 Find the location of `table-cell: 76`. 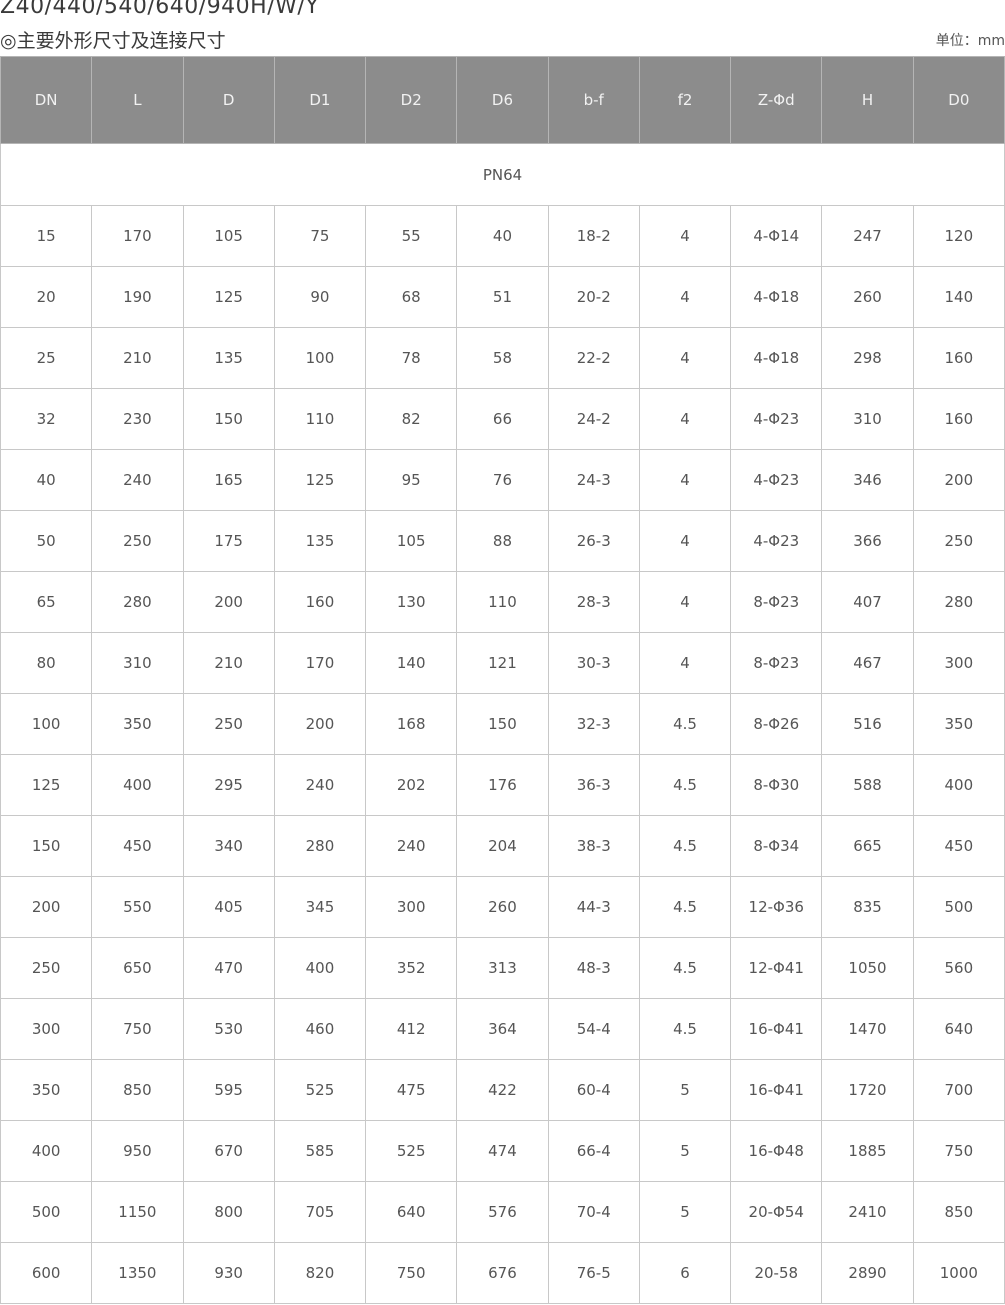

table-cell: 76 is located at coordinates (502, 480).